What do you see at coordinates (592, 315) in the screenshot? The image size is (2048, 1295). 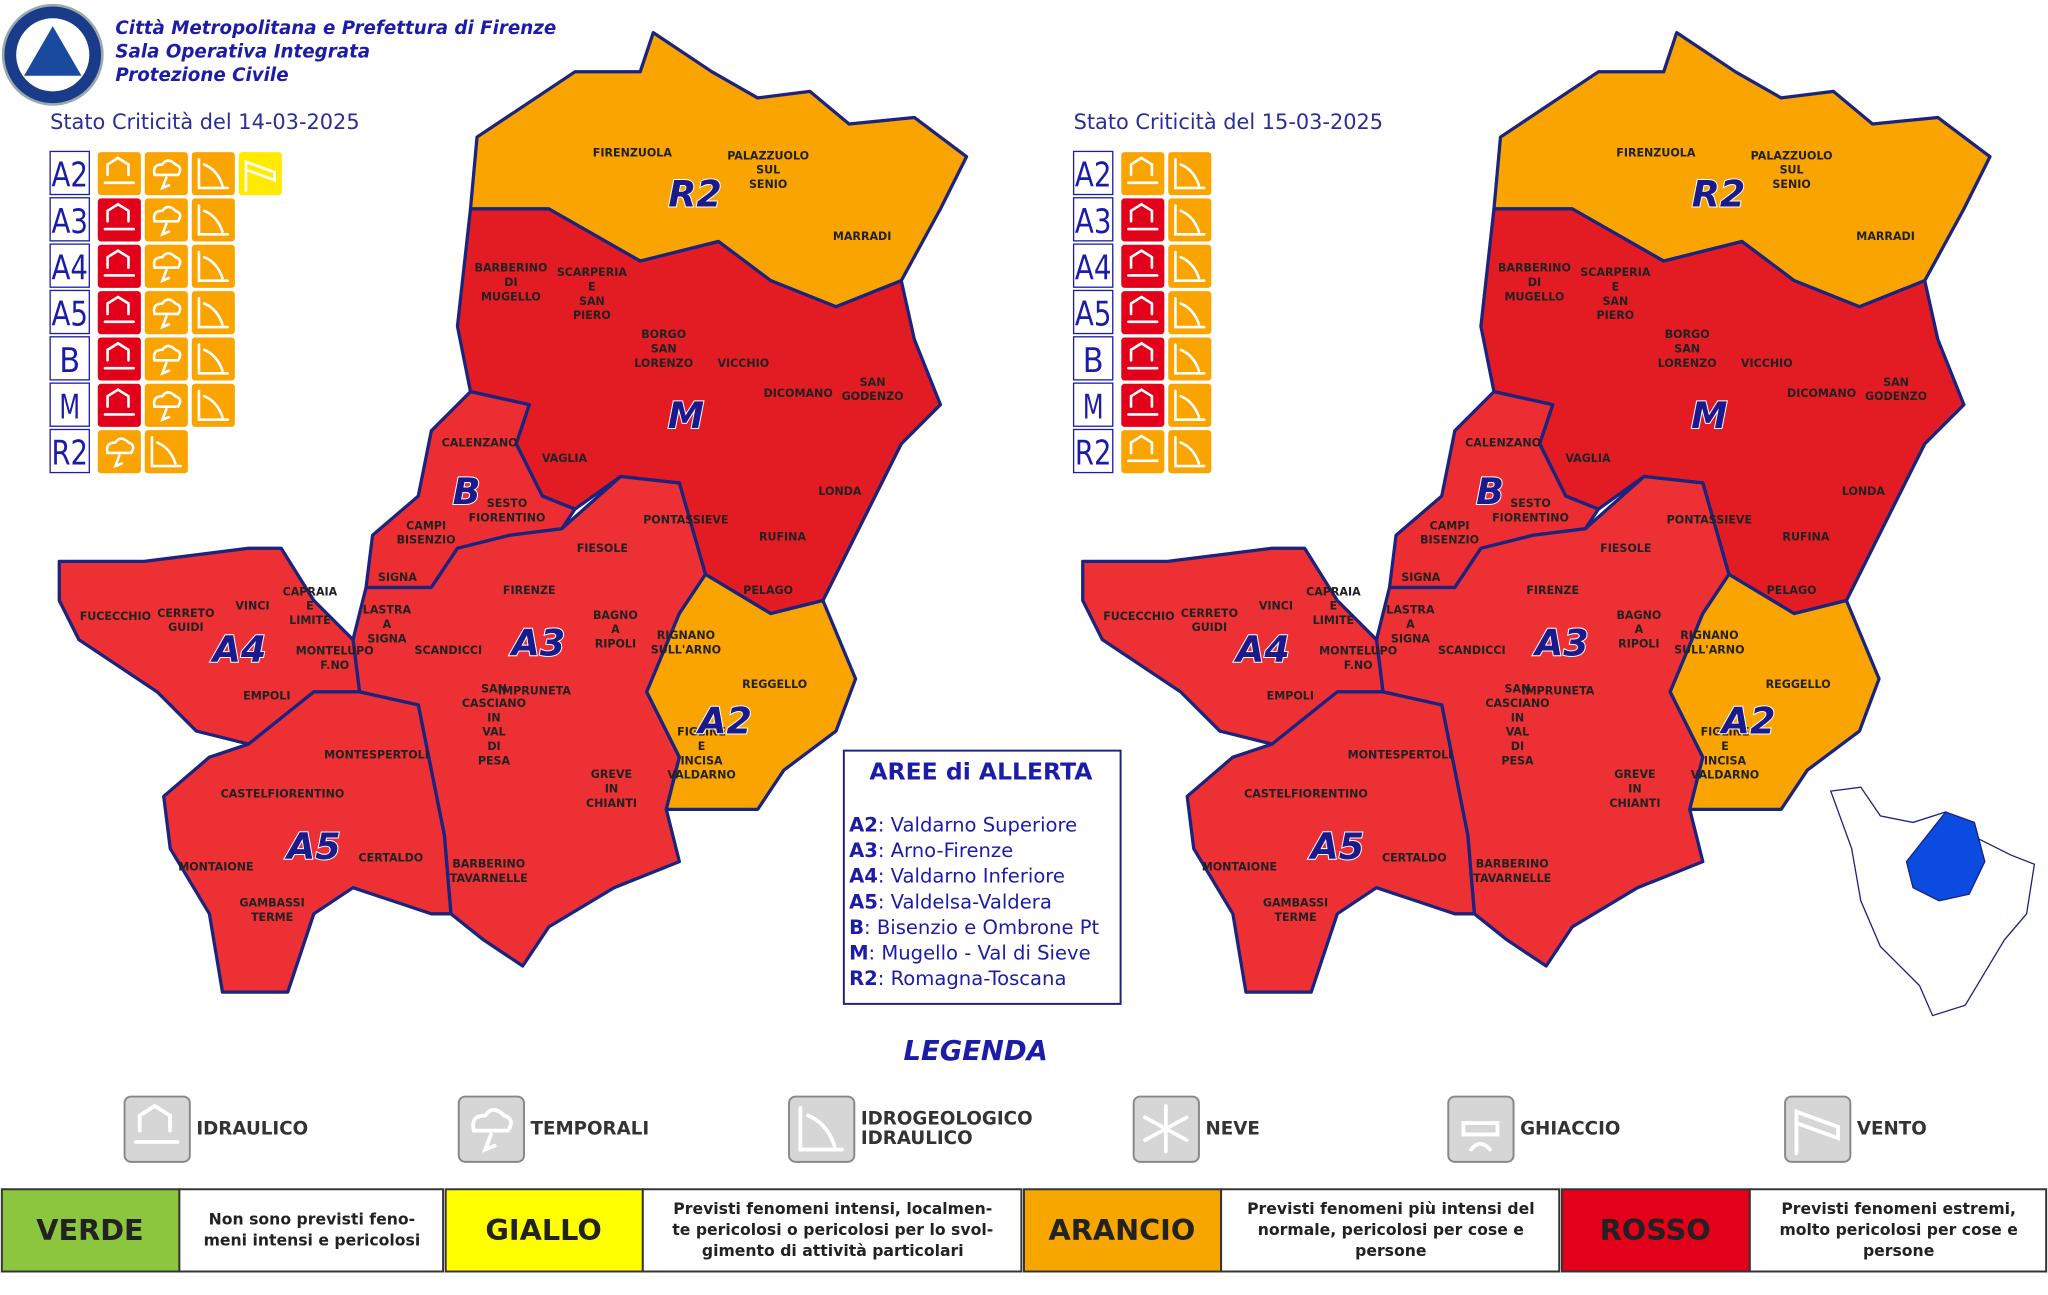 I see `municipality-label: PIERO` at bounding box center [592, 315].